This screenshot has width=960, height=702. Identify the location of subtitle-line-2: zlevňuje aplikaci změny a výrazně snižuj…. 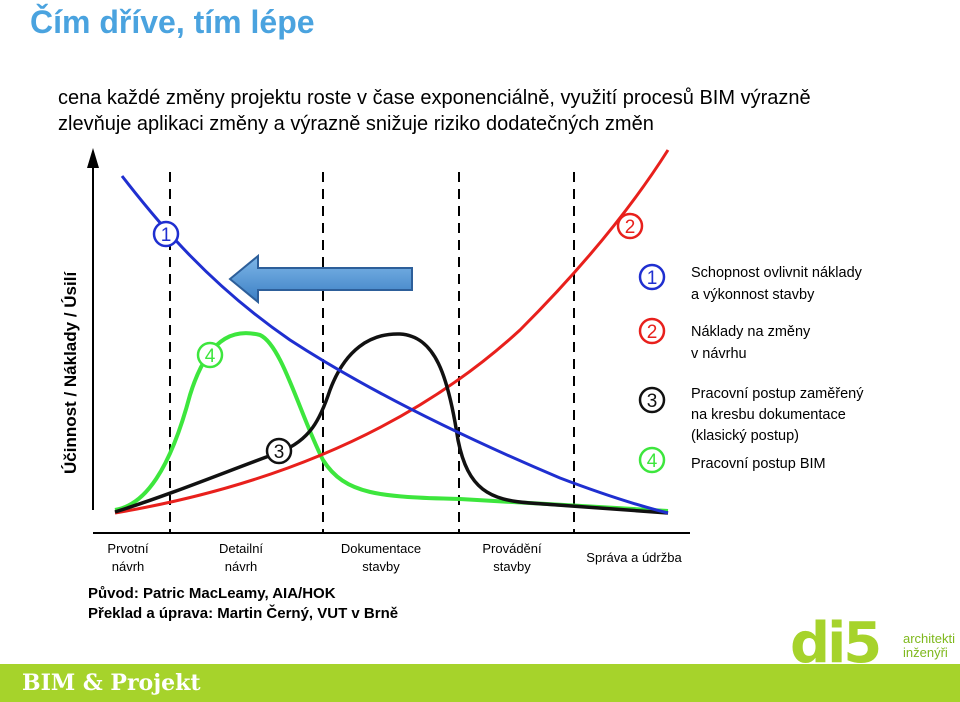
(356, 124).